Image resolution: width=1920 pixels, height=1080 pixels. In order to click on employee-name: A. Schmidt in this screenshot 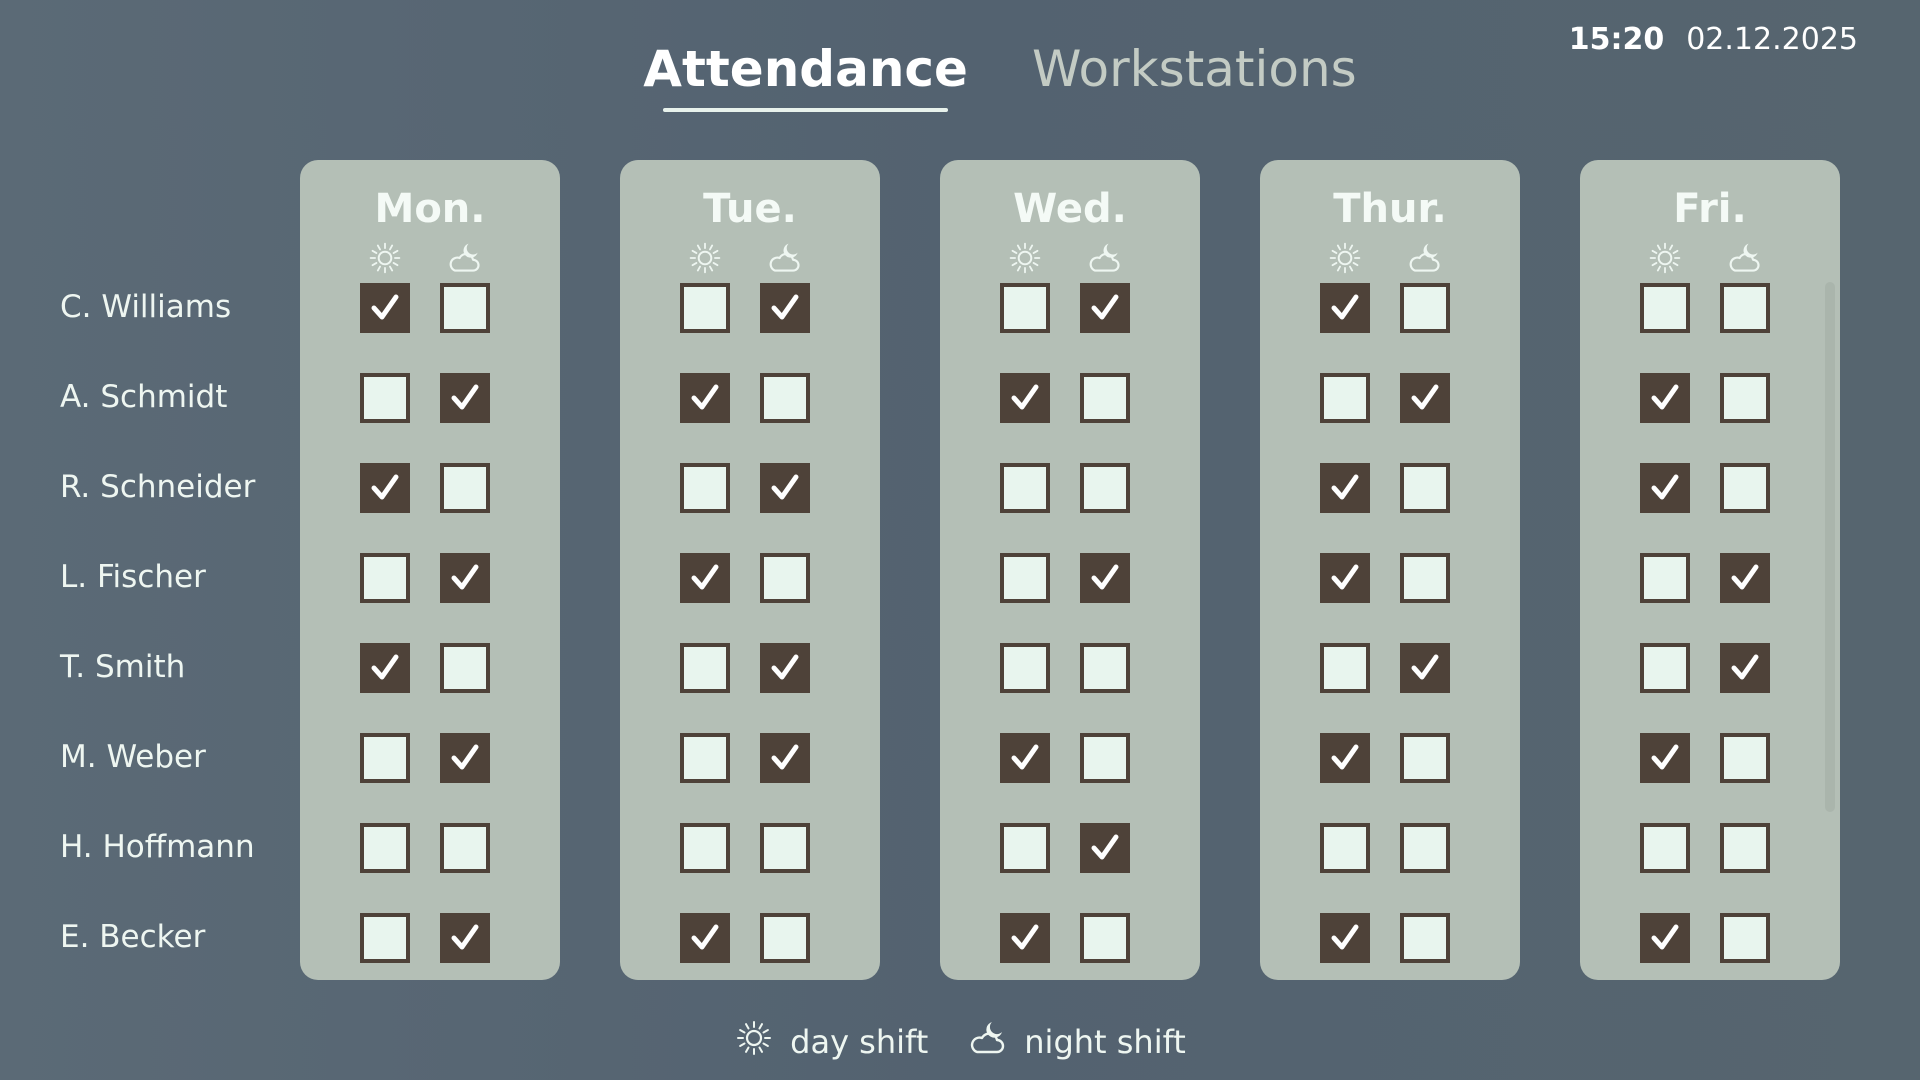, I will do `click(144, 397)`.